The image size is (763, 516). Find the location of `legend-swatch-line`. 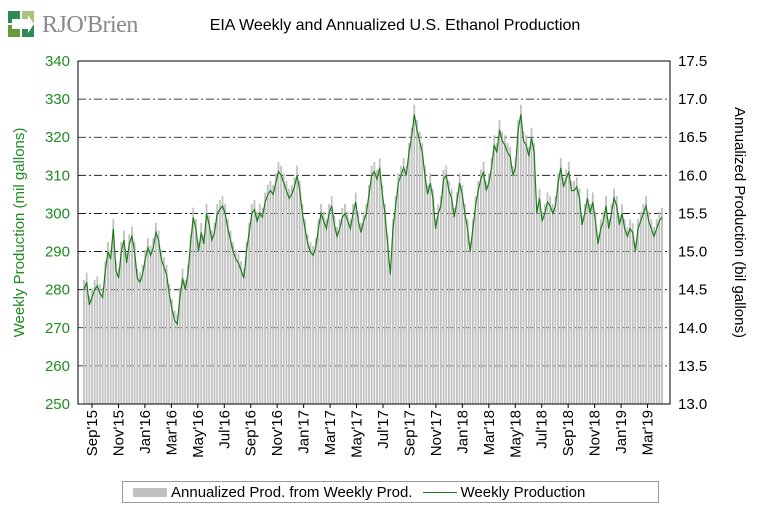

legend-swatch-line is located at coordinates (439, 492).